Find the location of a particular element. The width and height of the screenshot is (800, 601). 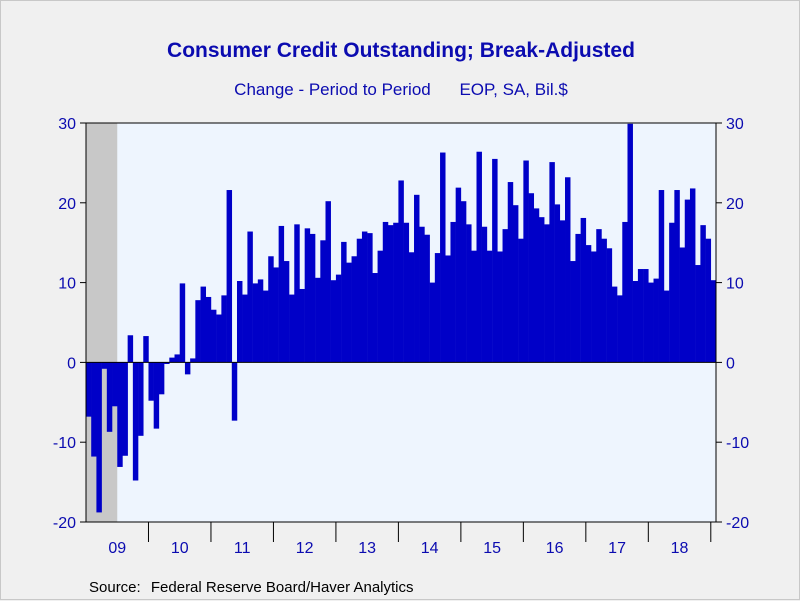

y-tick-label-right: 10 is located at coordinates (735, 284).